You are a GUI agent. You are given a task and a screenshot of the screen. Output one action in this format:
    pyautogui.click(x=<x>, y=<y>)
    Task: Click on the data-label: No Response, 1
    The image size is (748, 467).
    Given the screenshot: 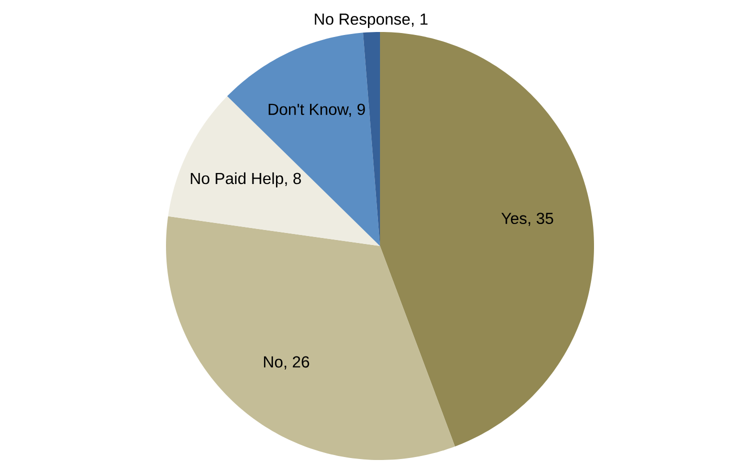 What is the action you would take?
    pyautogui.click(x=371, y=21)
    